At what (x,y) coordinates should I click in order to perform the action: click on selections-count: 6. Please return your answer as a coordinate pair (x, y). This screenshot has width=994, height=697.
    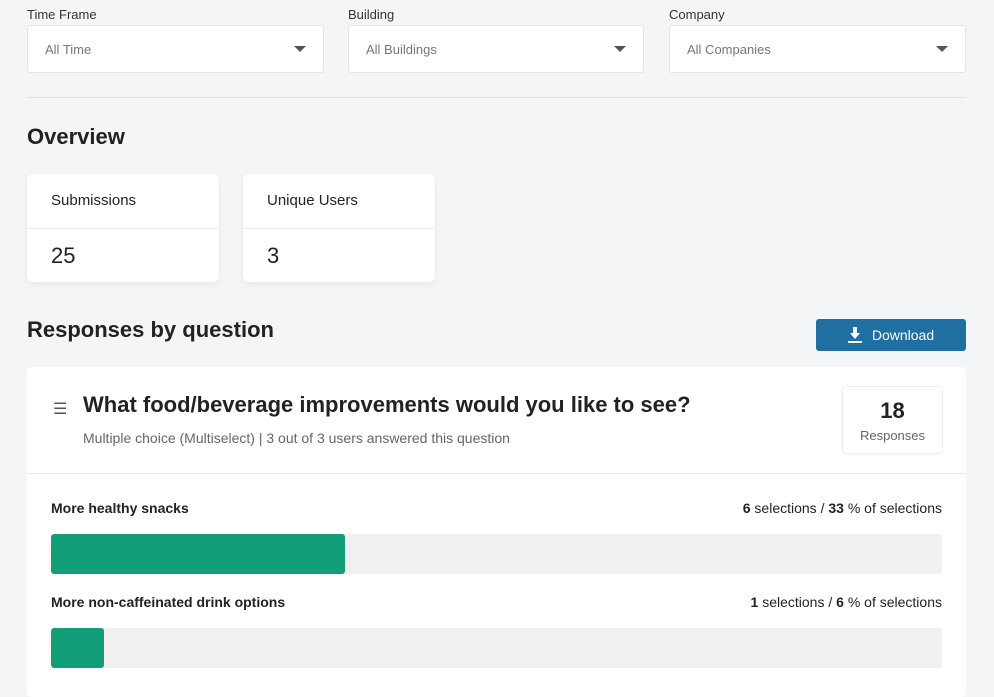
    Looking at the image, I should click on (746, 508).